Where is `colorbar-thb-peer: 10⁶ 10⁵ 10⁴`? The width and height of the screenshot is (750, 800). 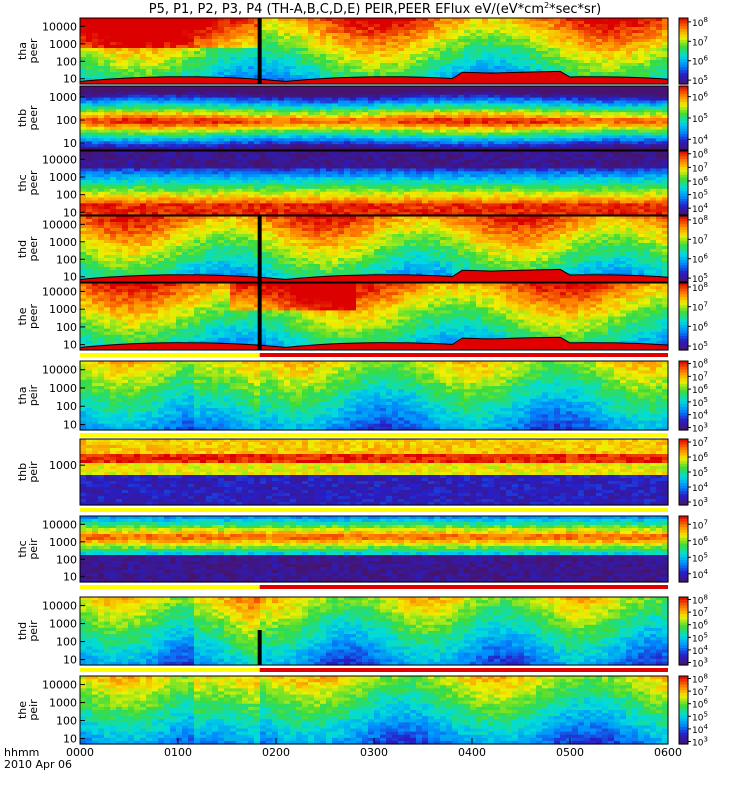
colorbar-thb-peer: 10⁶ 10⁵ 10⁴ is located at coordinates (693, 118).